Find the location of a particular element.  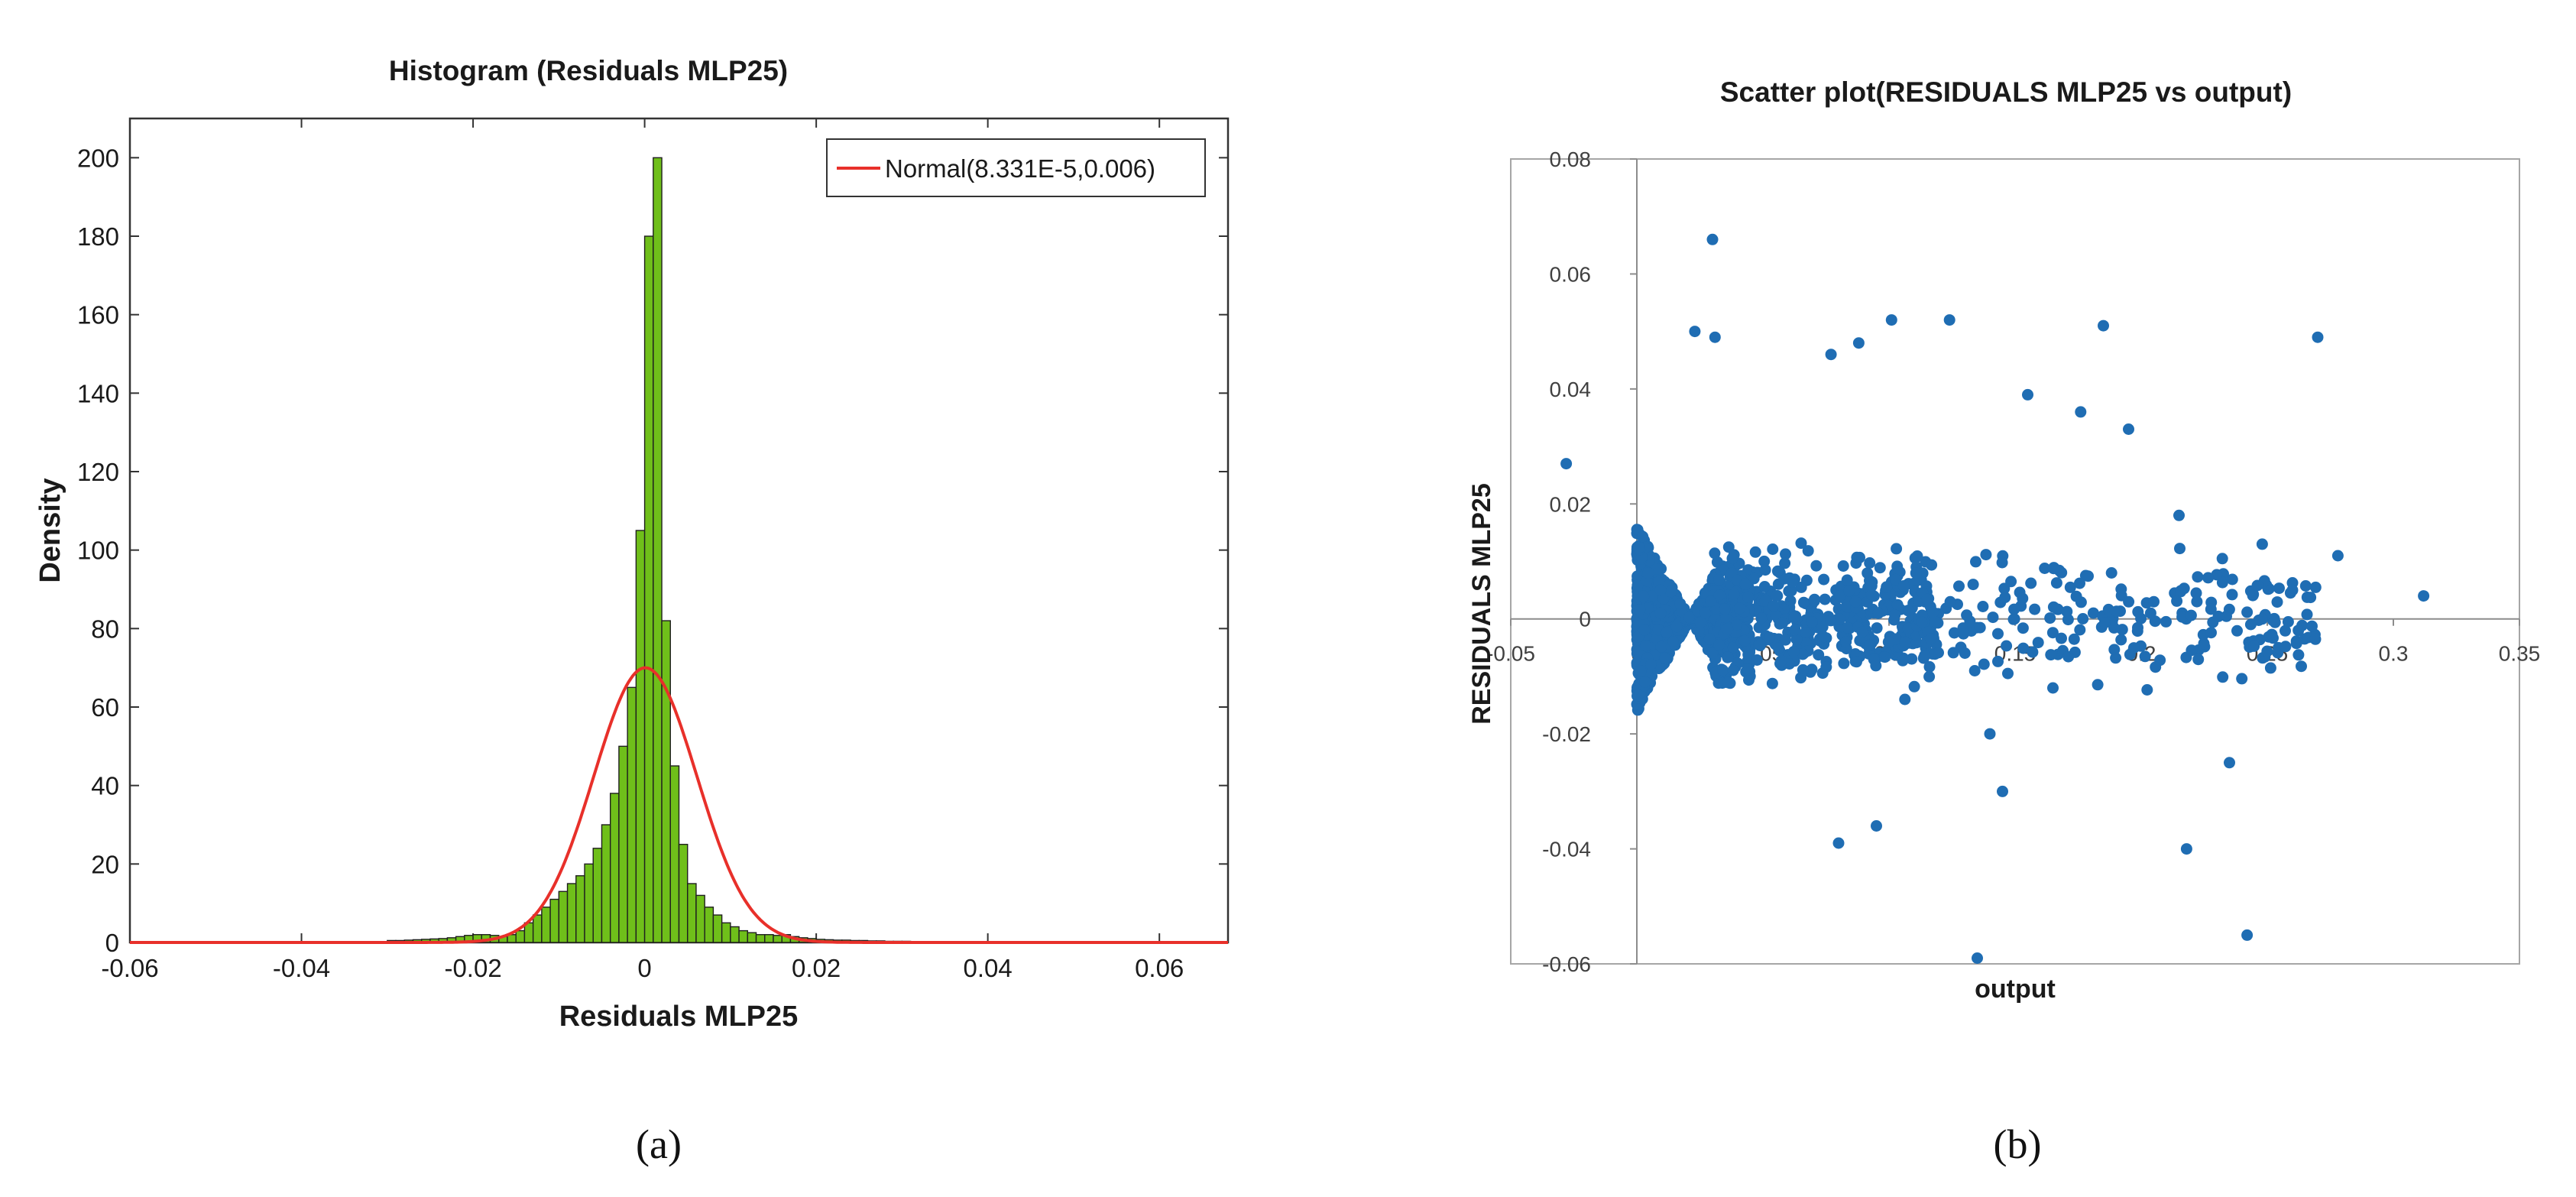

histogram-x-axis-label: Residuals MLP25 is located at coordinates (679, 1017).